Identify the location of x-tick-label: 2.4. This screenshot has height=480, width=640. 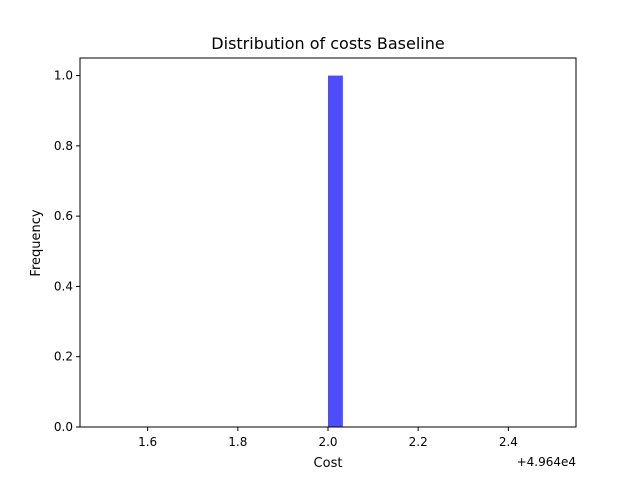
(508, 442).